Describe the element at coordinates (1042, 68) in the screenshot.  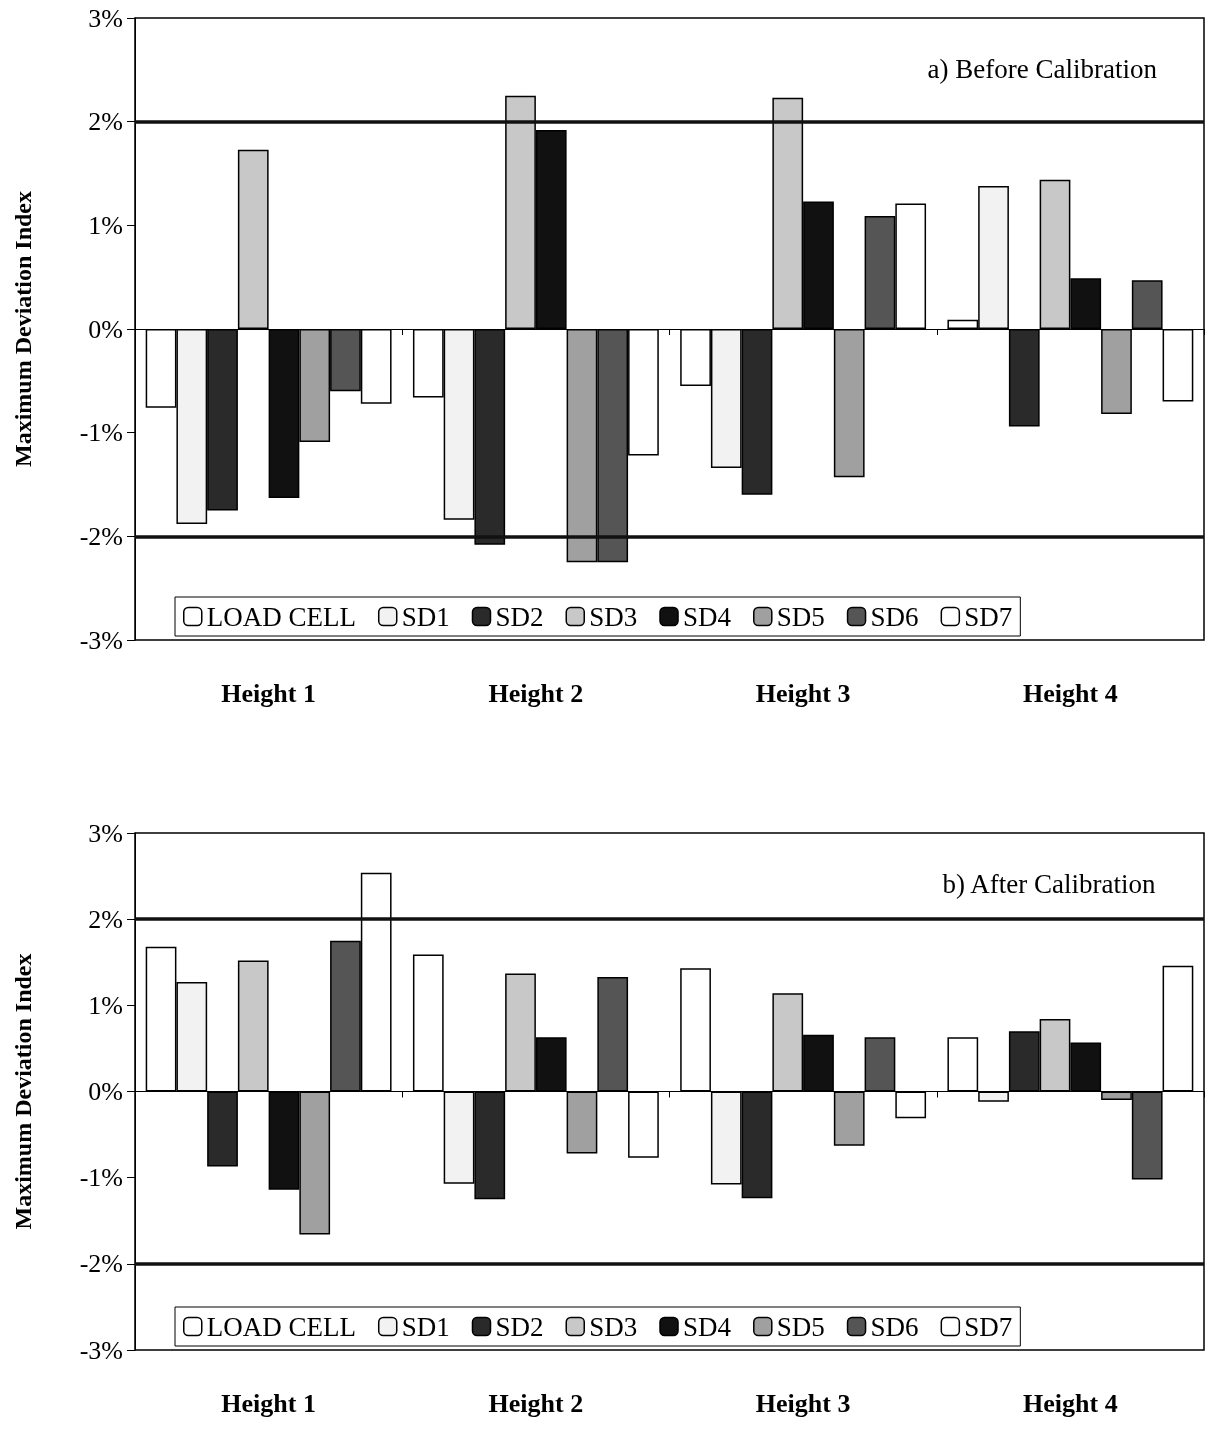
I see `text: a) Before Calibration` at that location.